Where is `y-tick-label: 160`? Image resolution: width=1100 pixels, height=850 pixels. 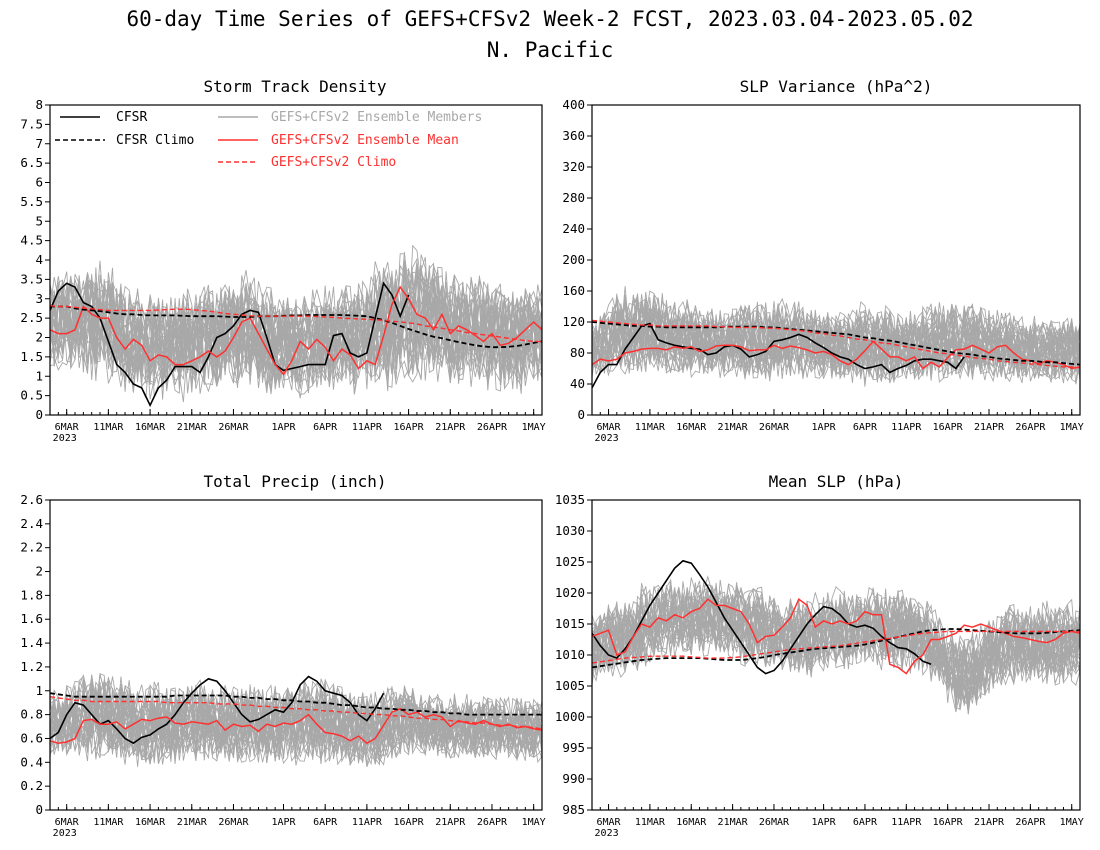 y-tick-label: 160 is located at coordinates (573, 290).